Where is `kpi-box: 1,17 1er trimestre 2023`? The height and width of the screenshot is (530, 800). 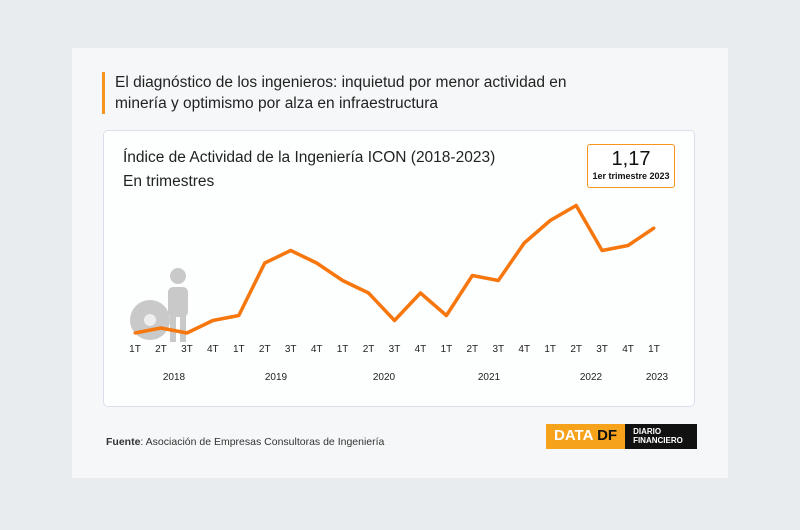
kpi-box: 1,17 1er trimestre 2023 is located at coordinates (631, 166).